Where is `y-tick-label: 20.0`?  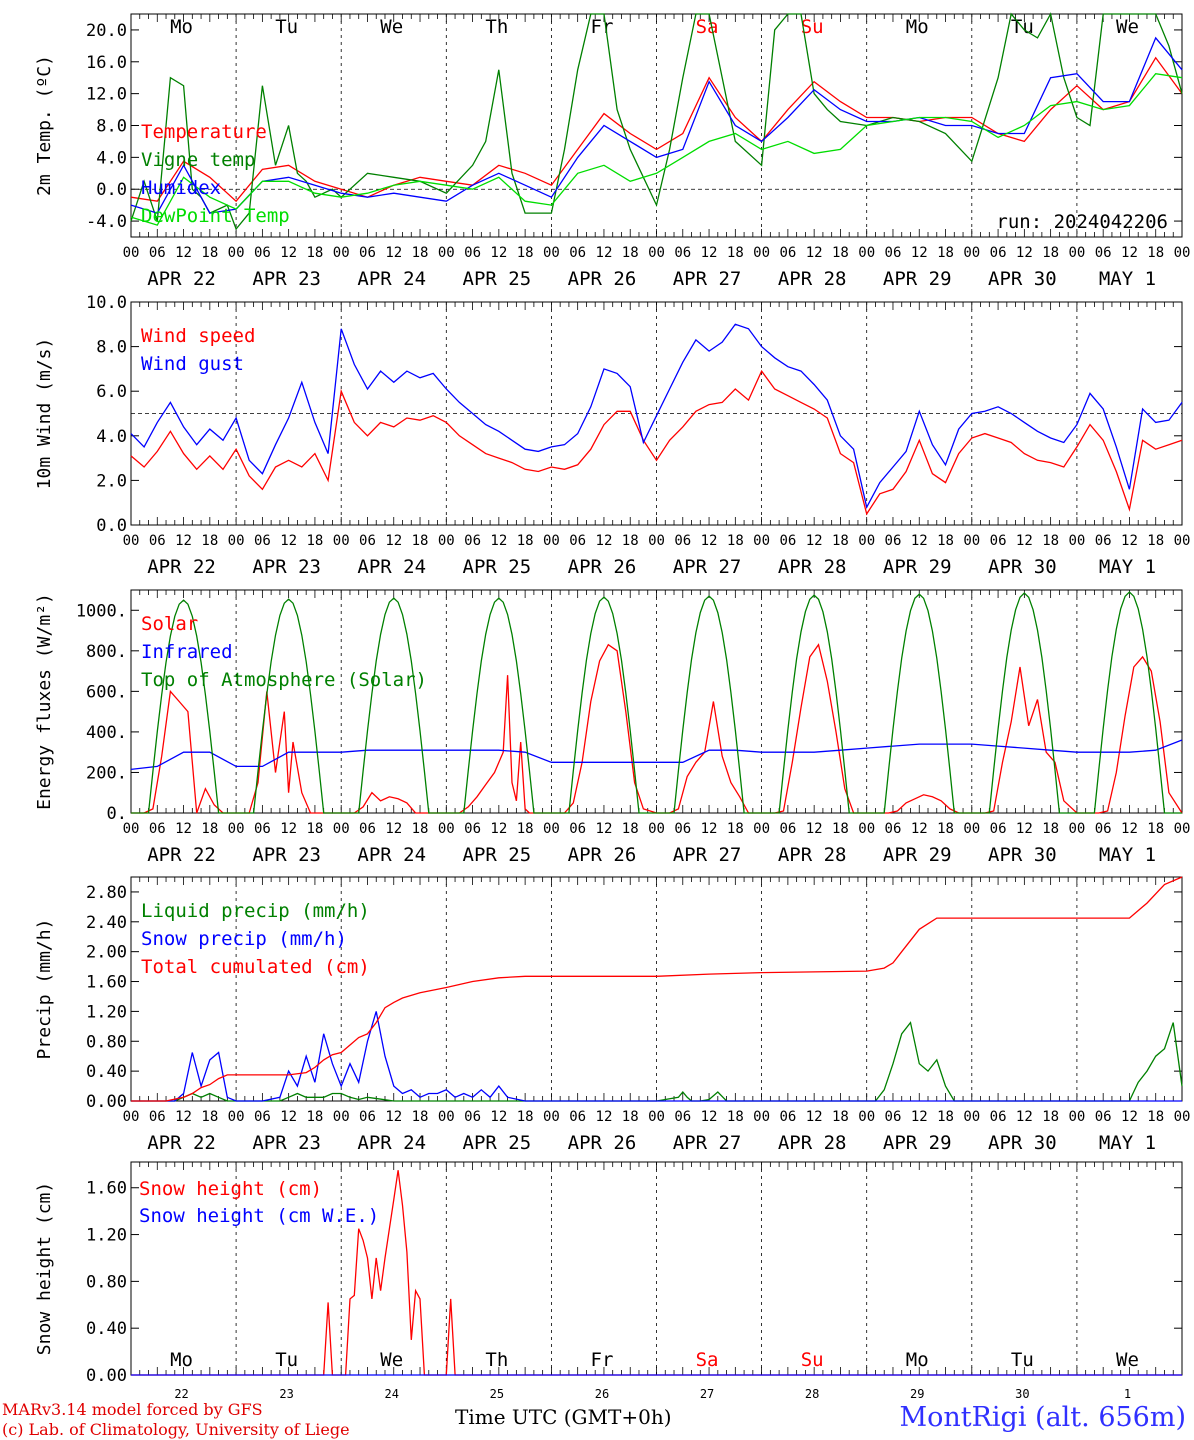
y-tick-label: 20.0 is located at coordinates (106, 31).